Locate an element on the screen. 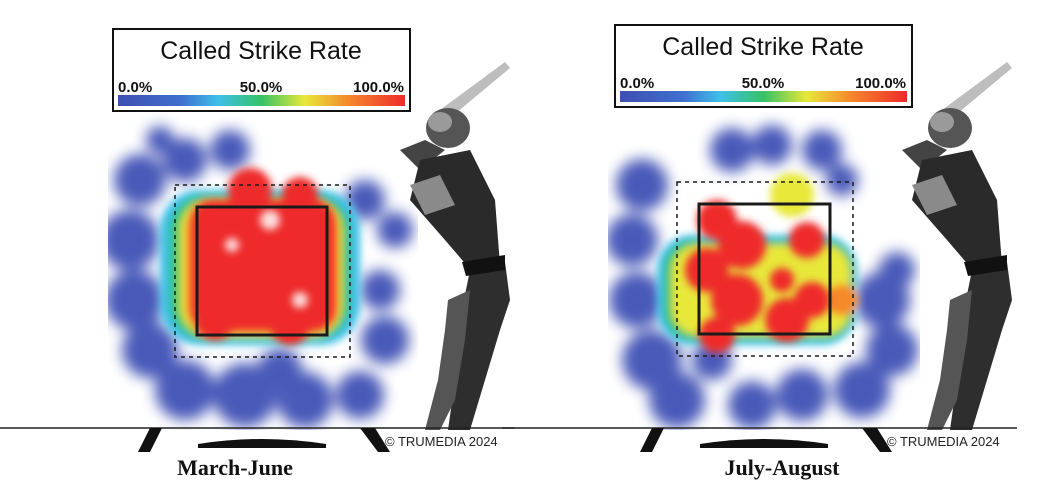 This screenshot has height=484, width=1059. chart-caption: July-August is located at coordinates (783, 467).